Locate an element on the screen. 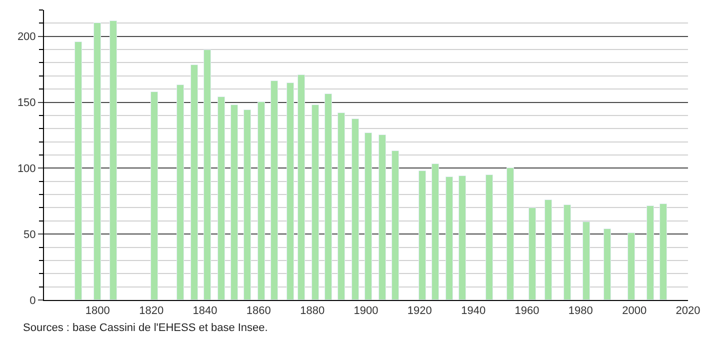  x-tick-label: 1880 is located at coordinates (312, 311).